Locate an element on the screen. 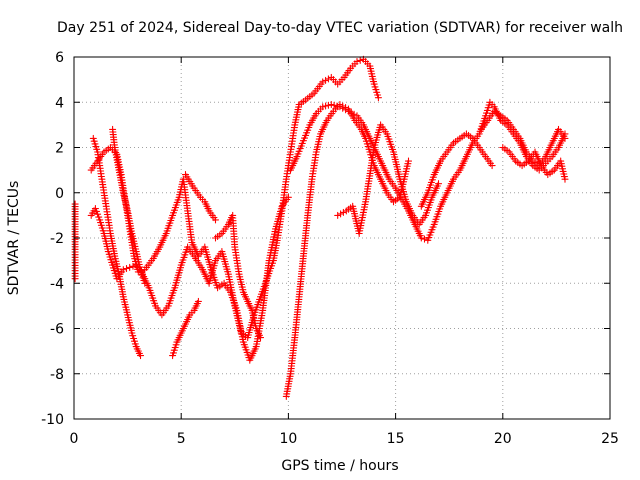  x-tick-label: 15 is located at coordinates (396, 439).